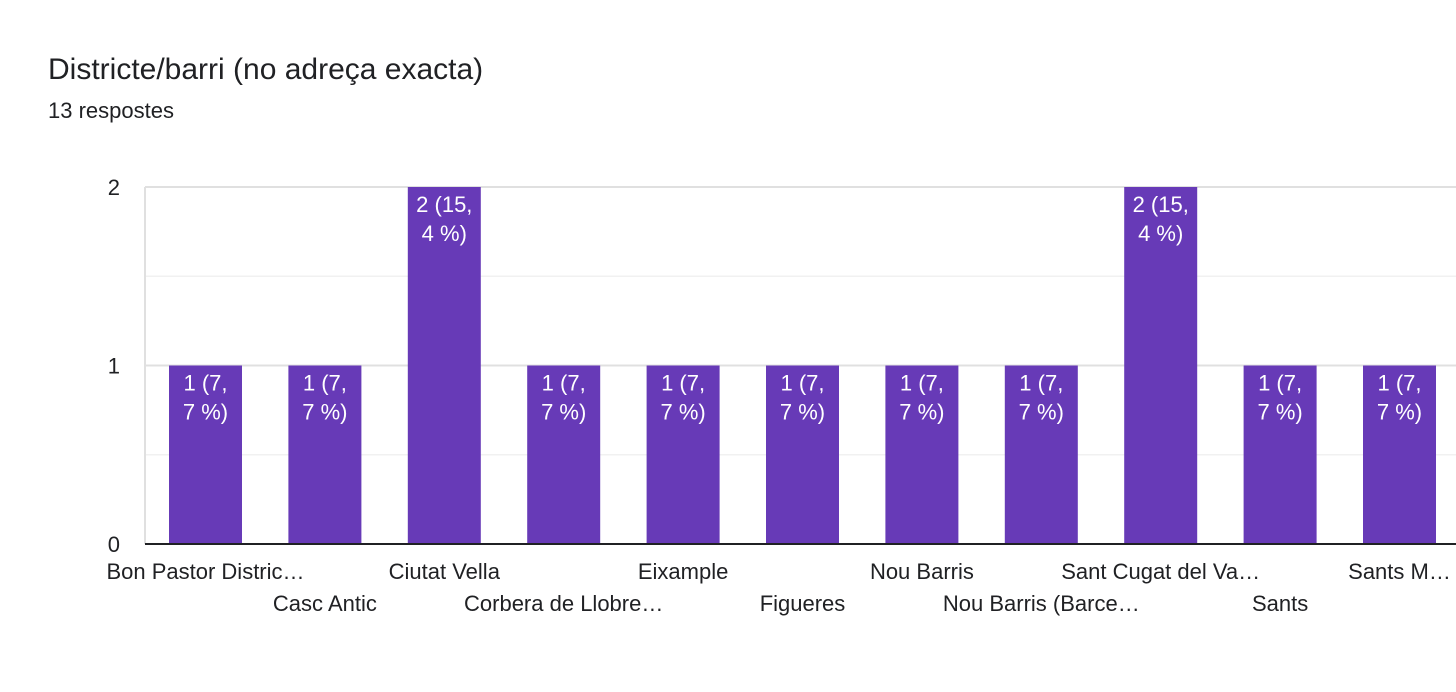  I want to click on x-category-label: Casc Antic, so click(325, 603).